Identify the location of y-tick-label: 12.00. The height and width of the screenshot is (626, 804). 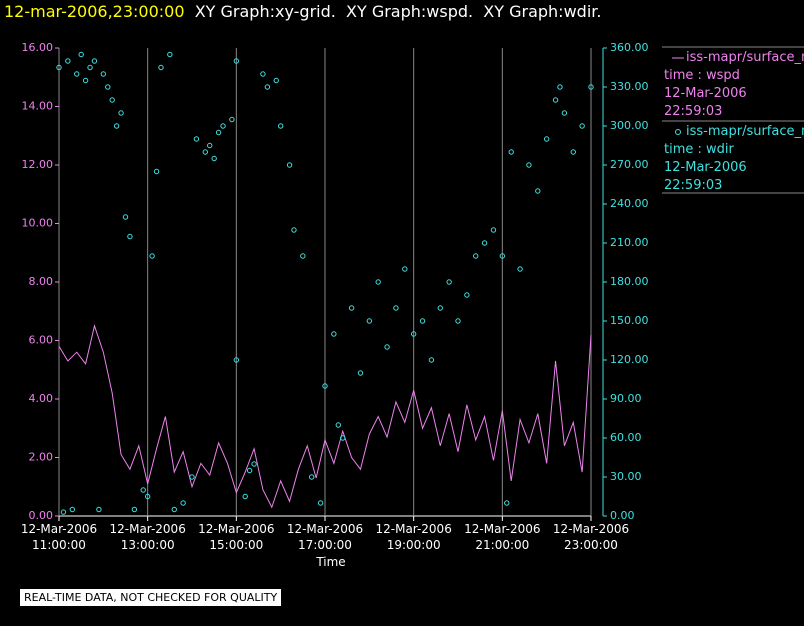
(38, 164).